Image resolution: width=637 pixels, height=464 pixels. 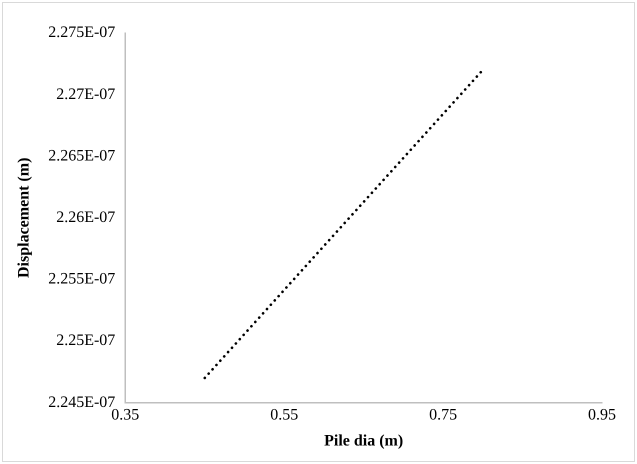 What do you see at coordinates (82, 33) in the screenshot?
I see `y-tick-label: 2.275E-07` at bounding box center [82, 33].